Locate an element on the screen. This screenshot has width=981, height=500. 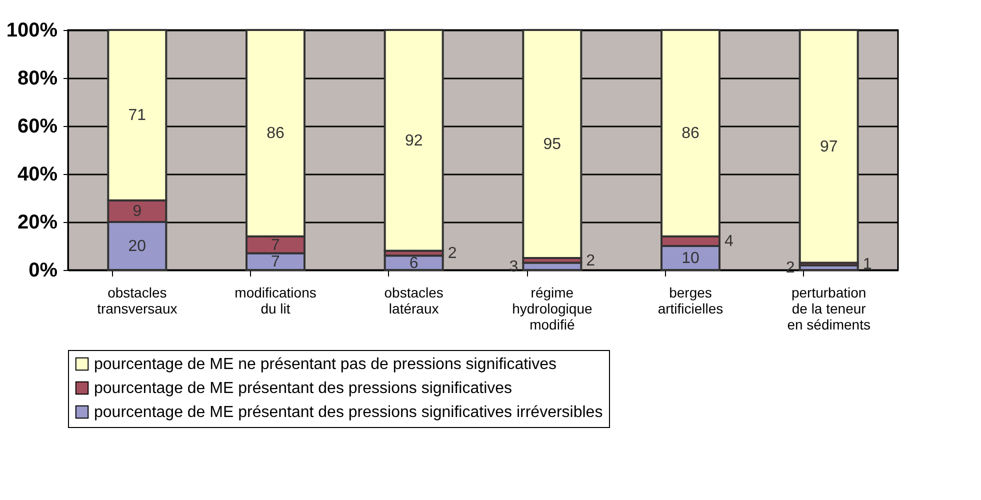
x-tick-label: obstacles latéraux is located at coordinates (414, 300).